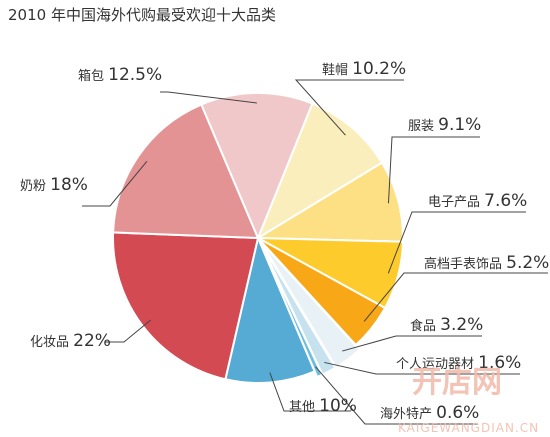 The height and width of the screenshot is (437, 550). What do you see at coordinates (337, 70) in the screenshot?
I see `slice-category-1: 鞋帽` at bounding box center [337, 70].